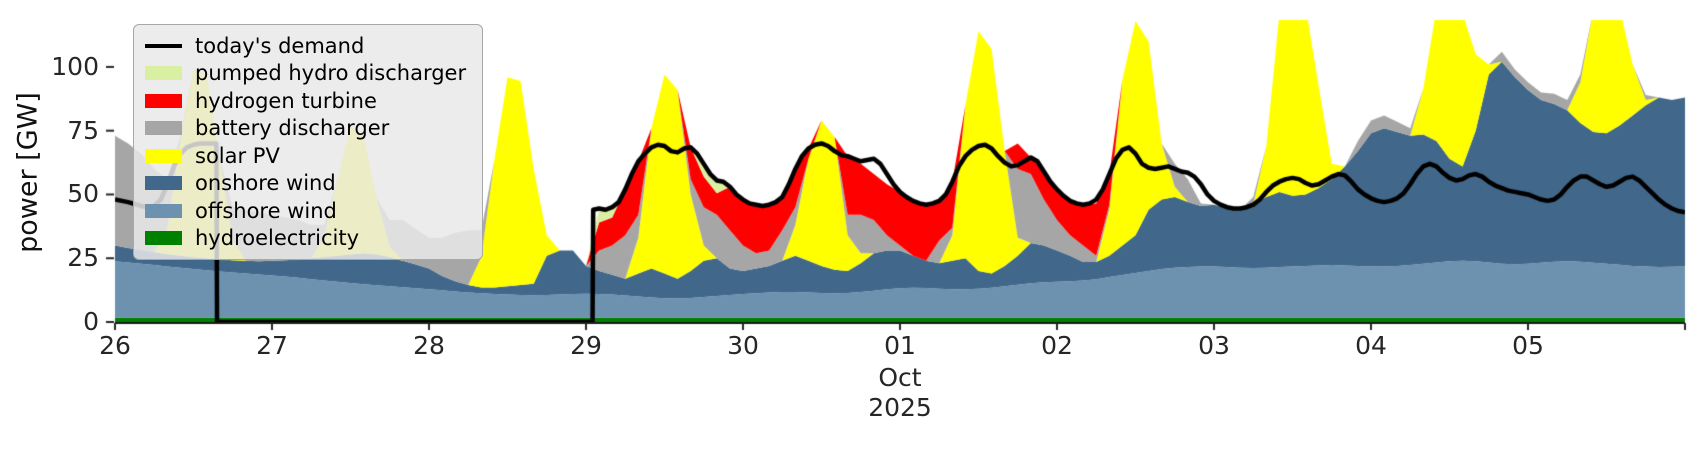  I want to click on y-tick-label: 100, so click(75, 66).